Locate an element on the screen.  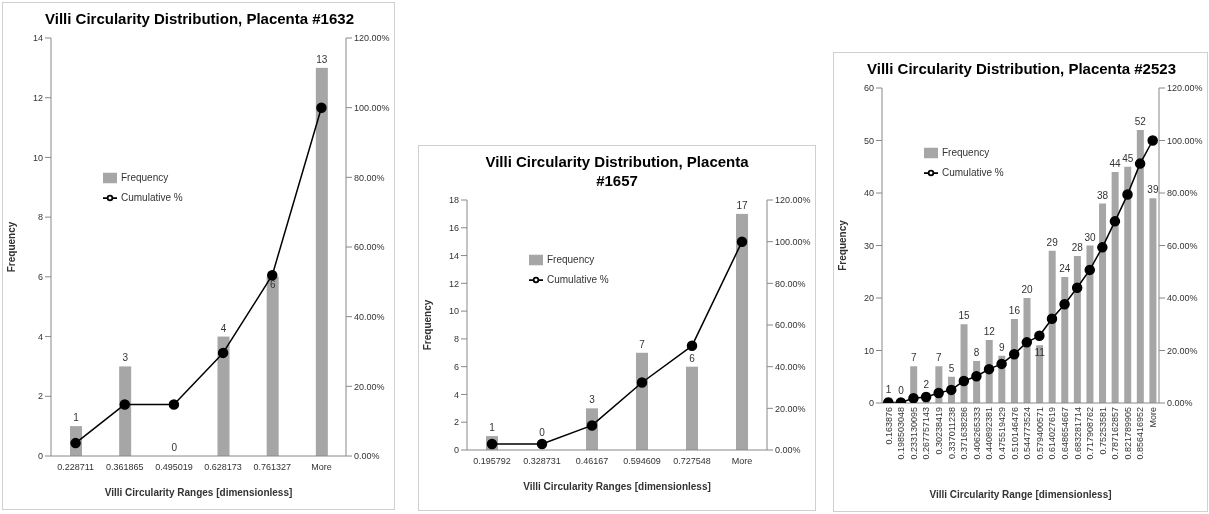
x-axis-title: Villi Circularity Ranges [dimensionless] is located at coordinates (198, 492).